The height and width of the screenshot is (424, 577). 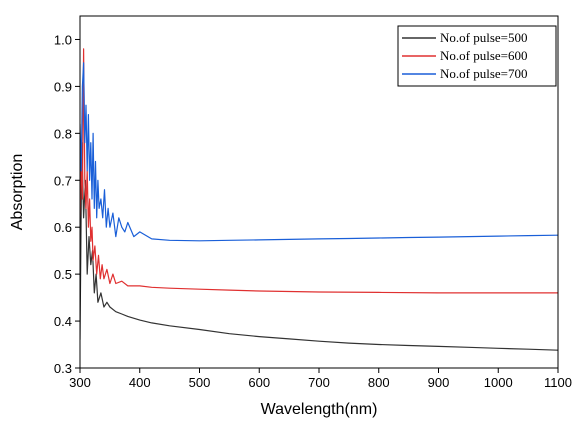 I want to click on y-tick-label: 0.4, so click(x=63, y=321).